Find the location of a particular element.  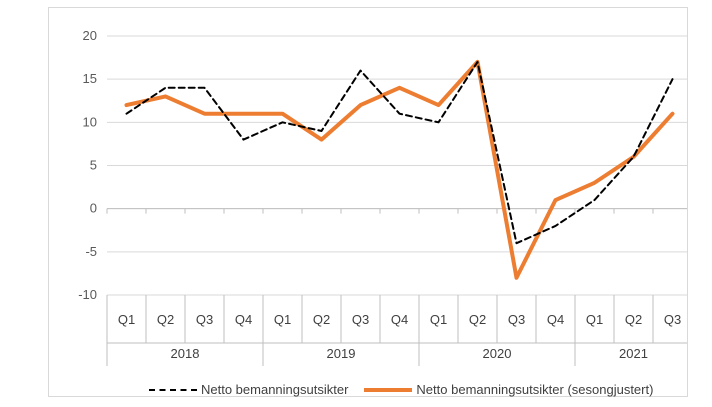

year-label: 2020 is located at coordinates (497, 353).